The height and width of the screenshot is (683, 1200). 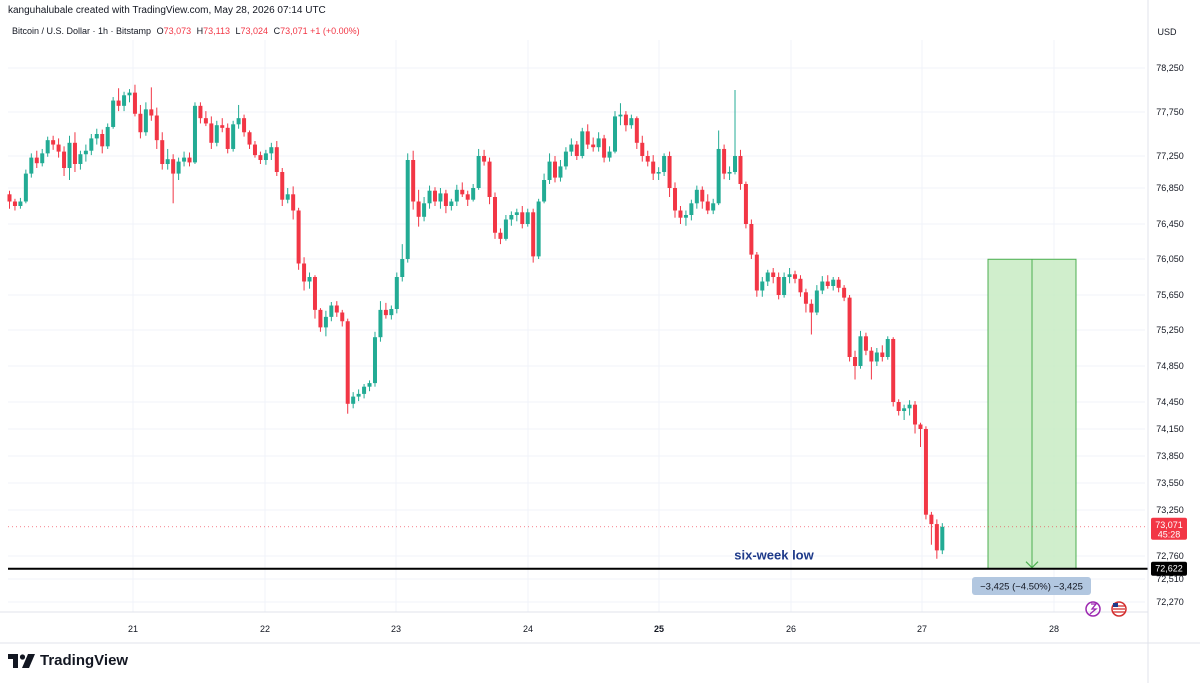 I want to click on six-week-low-annotation: six-week low, so click(x=774, y=555).